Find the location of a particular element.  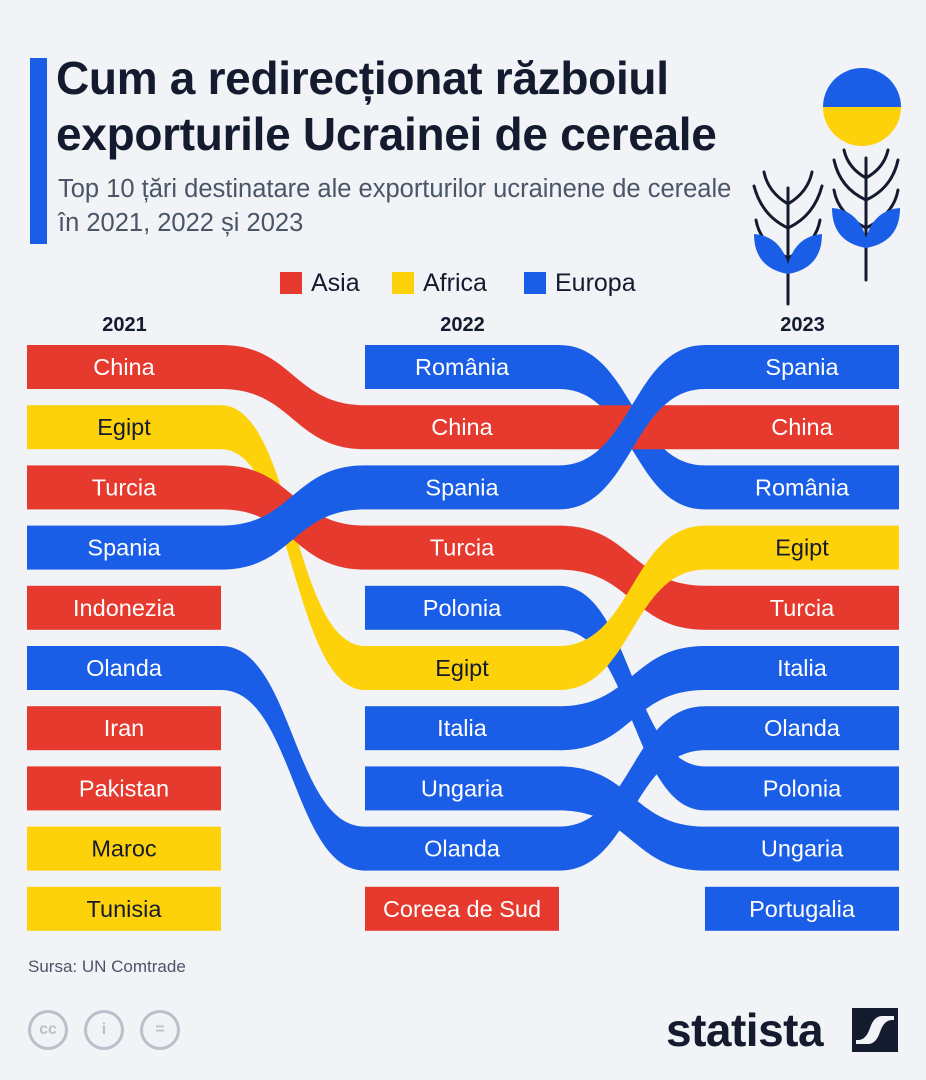

rank-box-2021-9: Maroc is located at coordinates (124, 848).